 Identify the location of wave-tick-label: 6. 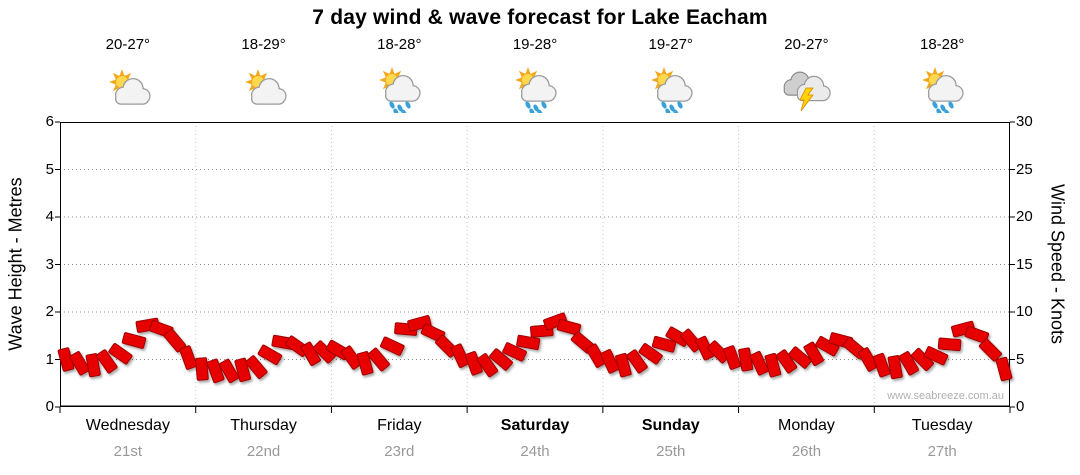
(49, 121).